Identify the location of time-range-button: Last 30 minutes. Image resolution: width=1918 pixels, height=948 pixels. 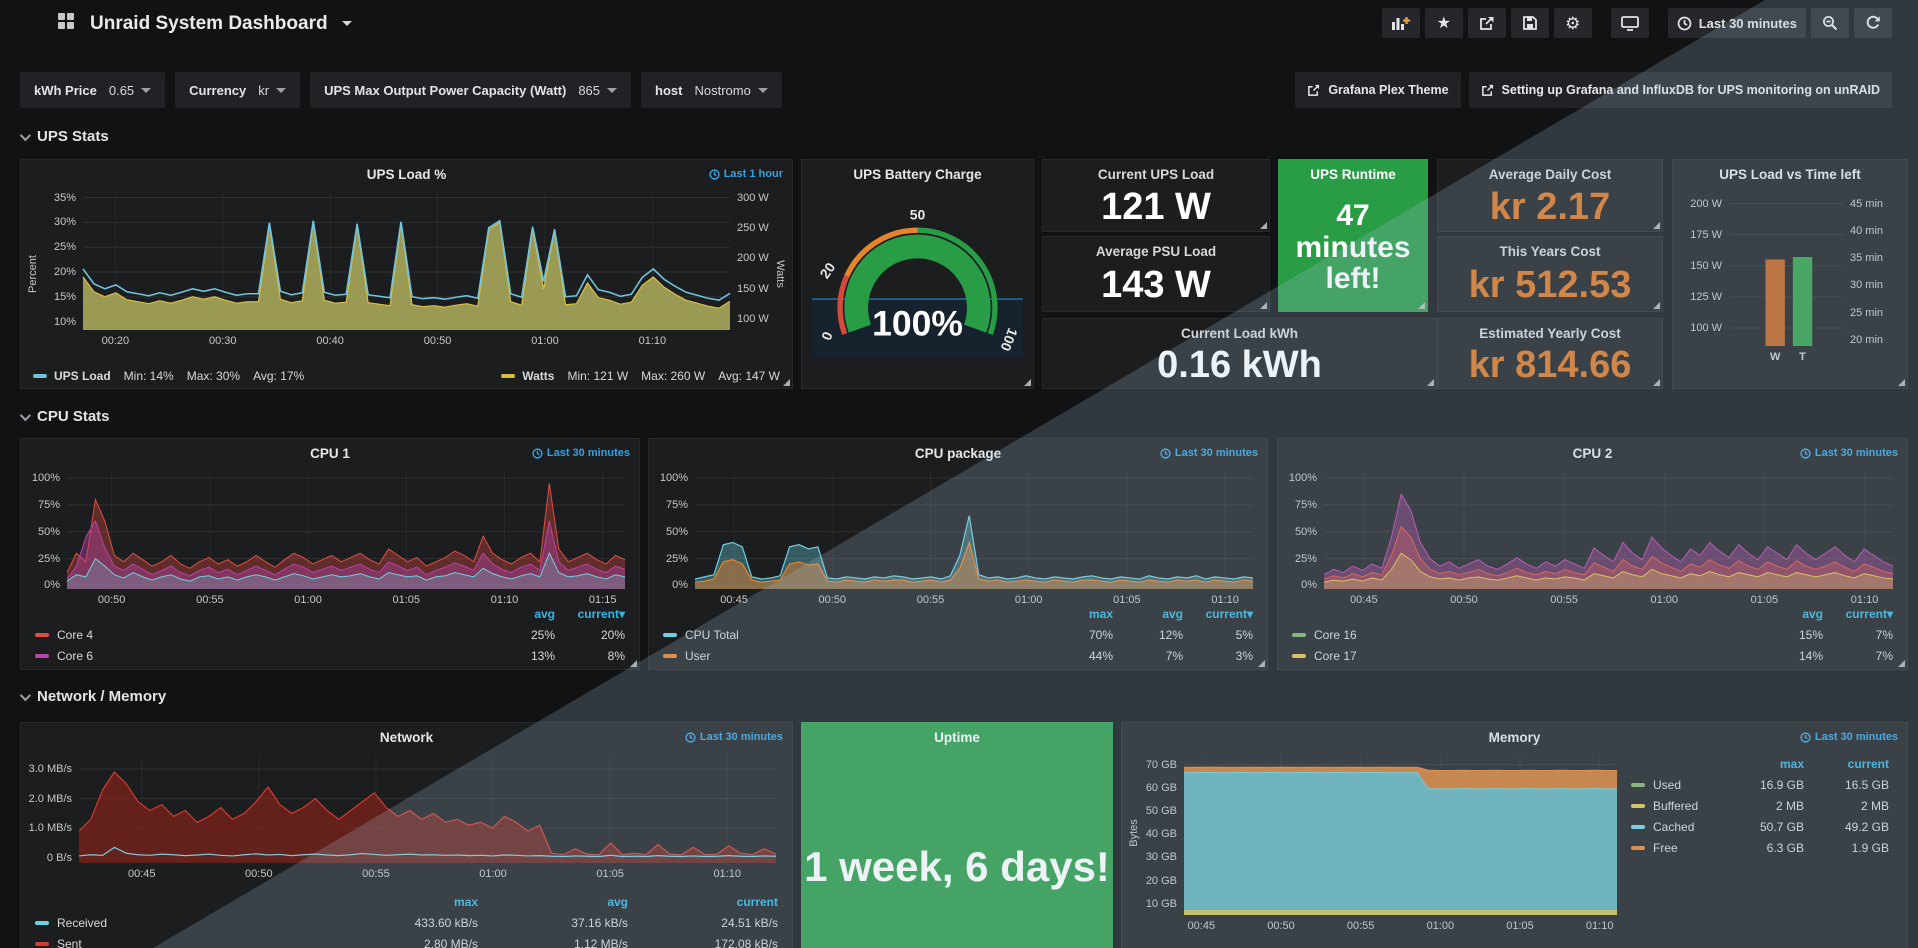
(1736, 23).